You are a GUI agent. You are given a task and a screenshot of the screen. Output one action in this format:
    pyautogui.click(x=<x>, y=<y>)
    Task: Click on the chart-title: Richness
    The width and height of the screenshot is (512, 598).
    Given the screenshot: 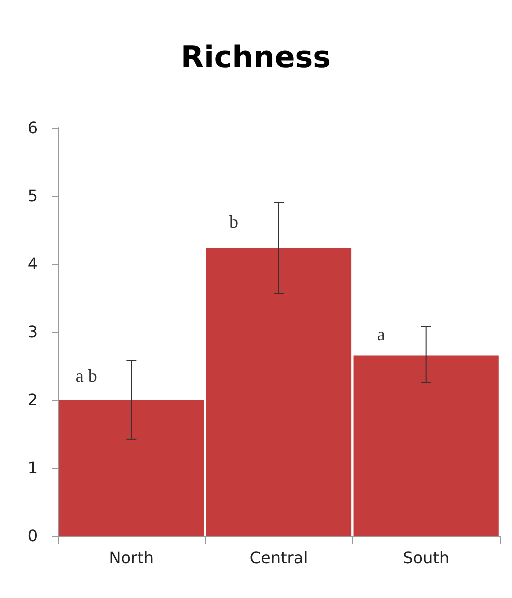 What is the action you would take?
    pyautogui.click(x=256, y=58)
    